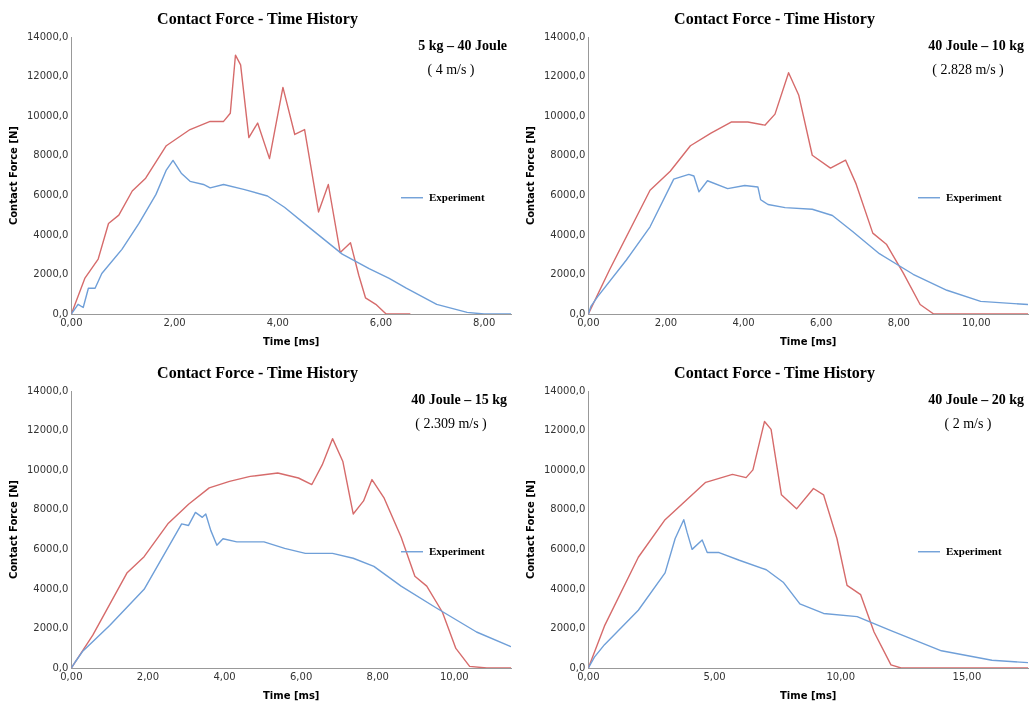 The height and width of the screenshot is (708, 1034). I want to click on annotation: ( 2 m/s ), so click(968, 423).